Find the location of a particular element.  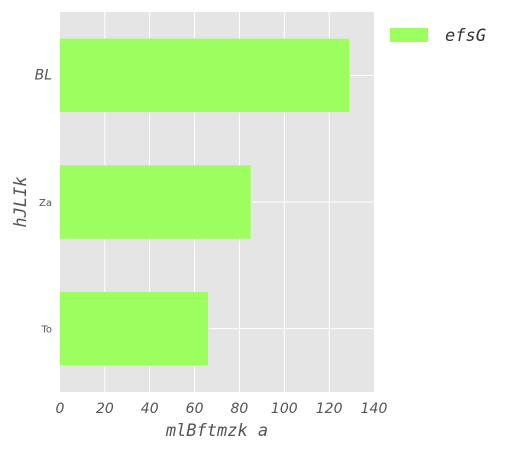

y-tick-label-bl: BL is located at coordinates (43, 75).